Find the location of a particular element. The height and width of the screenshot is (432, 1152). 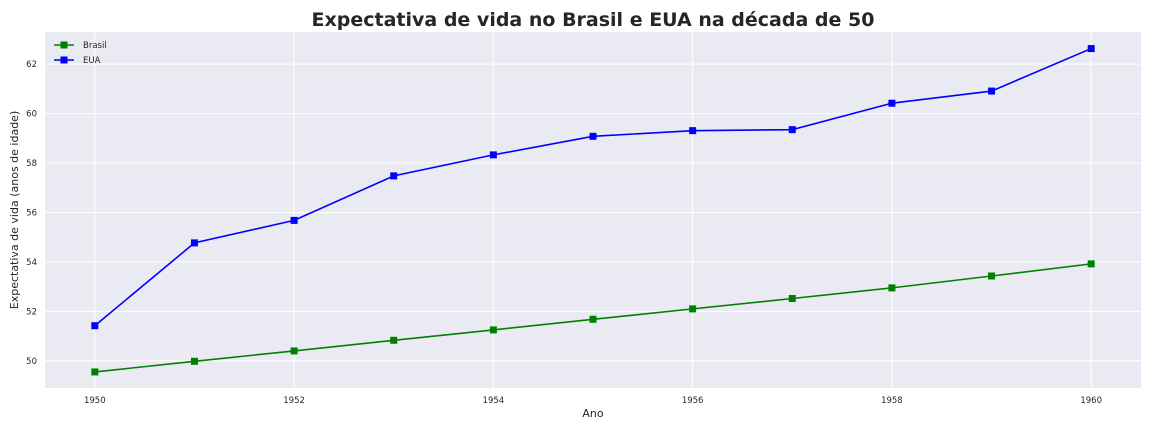

y-tick-label: 58 is located at coordinates (31, 164).